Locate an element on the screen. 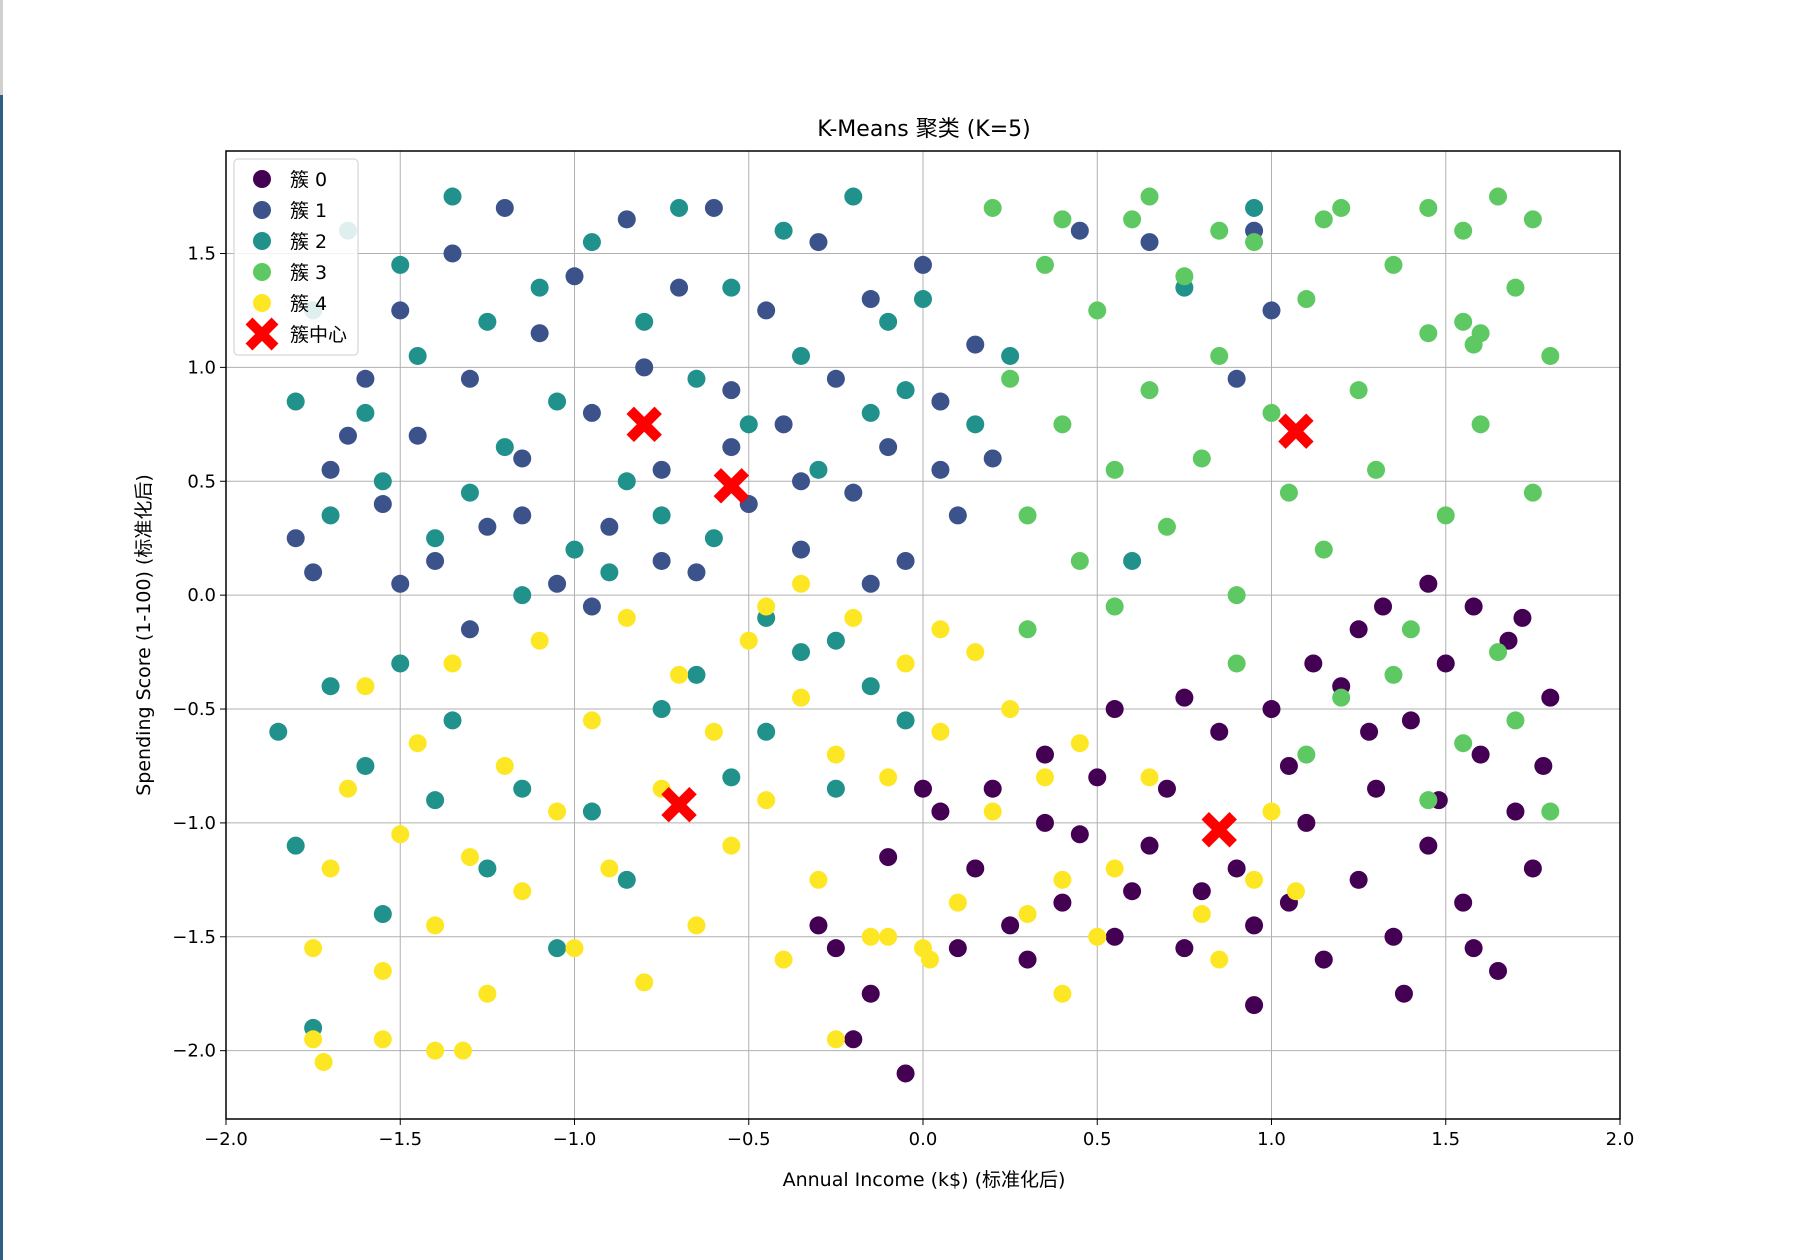 The image size is (1800, 1260). legend-label: 簇 3 is located at coordinates (308, 273).